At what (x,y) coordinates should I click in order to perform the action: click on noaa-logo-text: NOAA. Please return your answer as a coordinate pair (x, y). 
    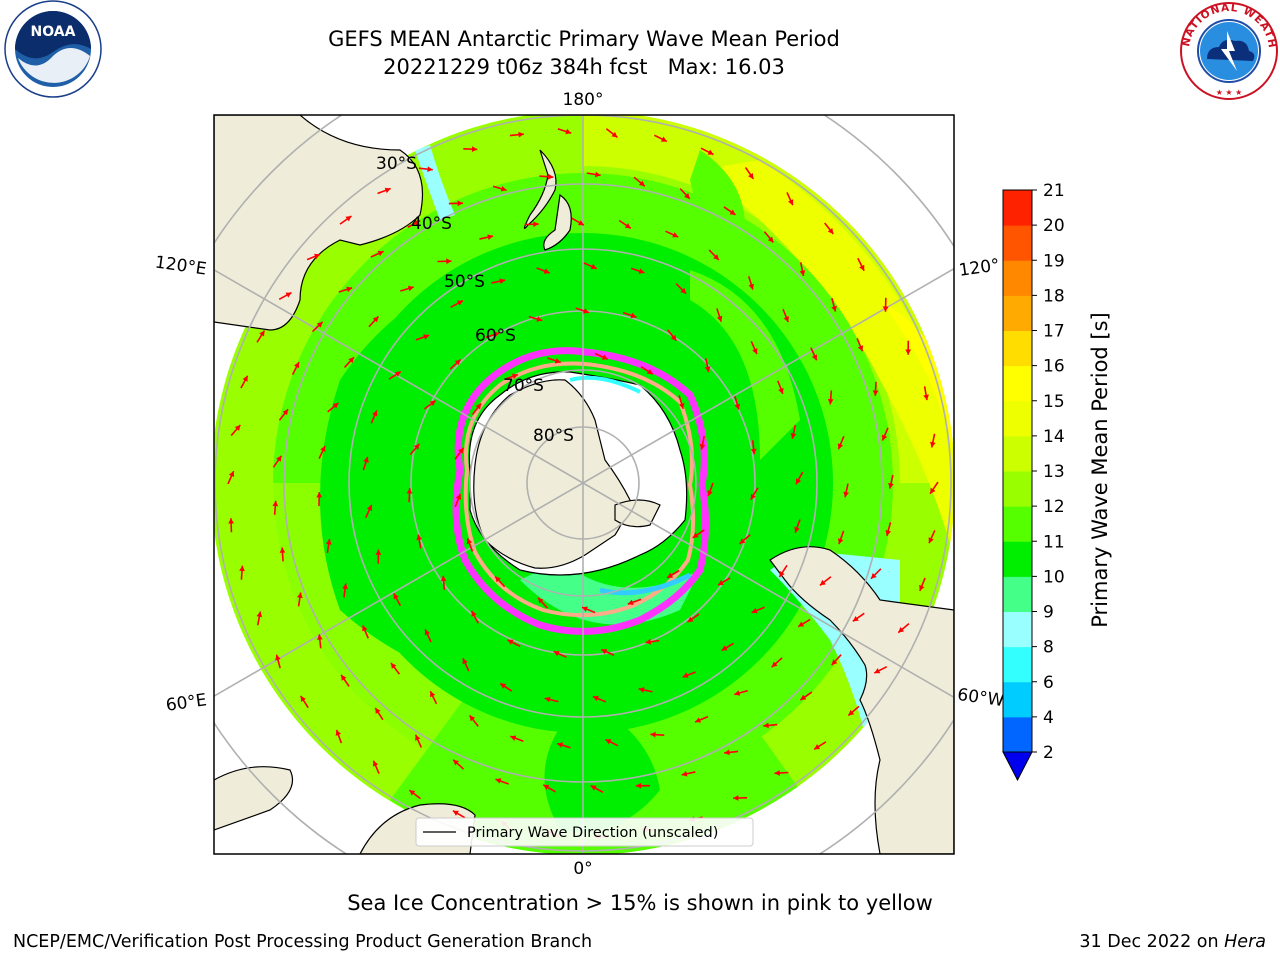
    Looking at the image, I should click on (53, 32).